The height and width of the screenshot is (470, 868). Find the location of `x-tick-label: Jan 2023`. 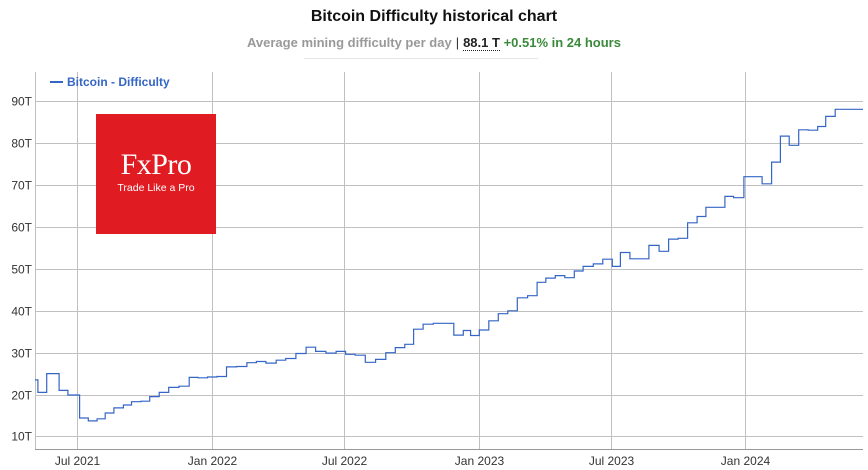

x-tick-label: Jan 2023 is located at coordinates (480, 461).